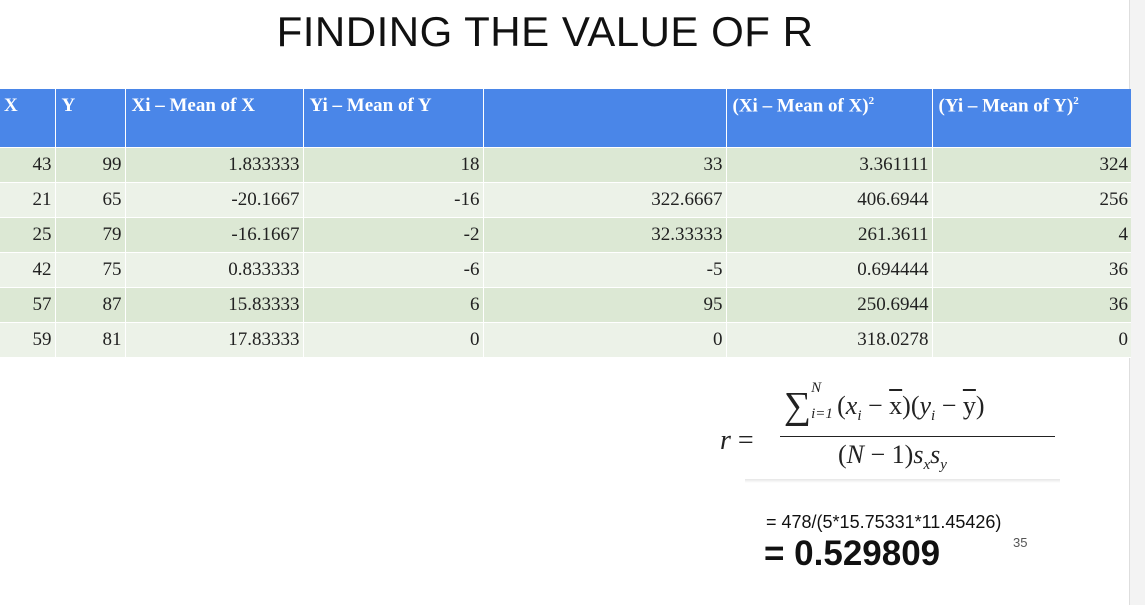  Describe the element at coordinates (392, 164) in the screenshot. I see `table-cell: 18` at that location.